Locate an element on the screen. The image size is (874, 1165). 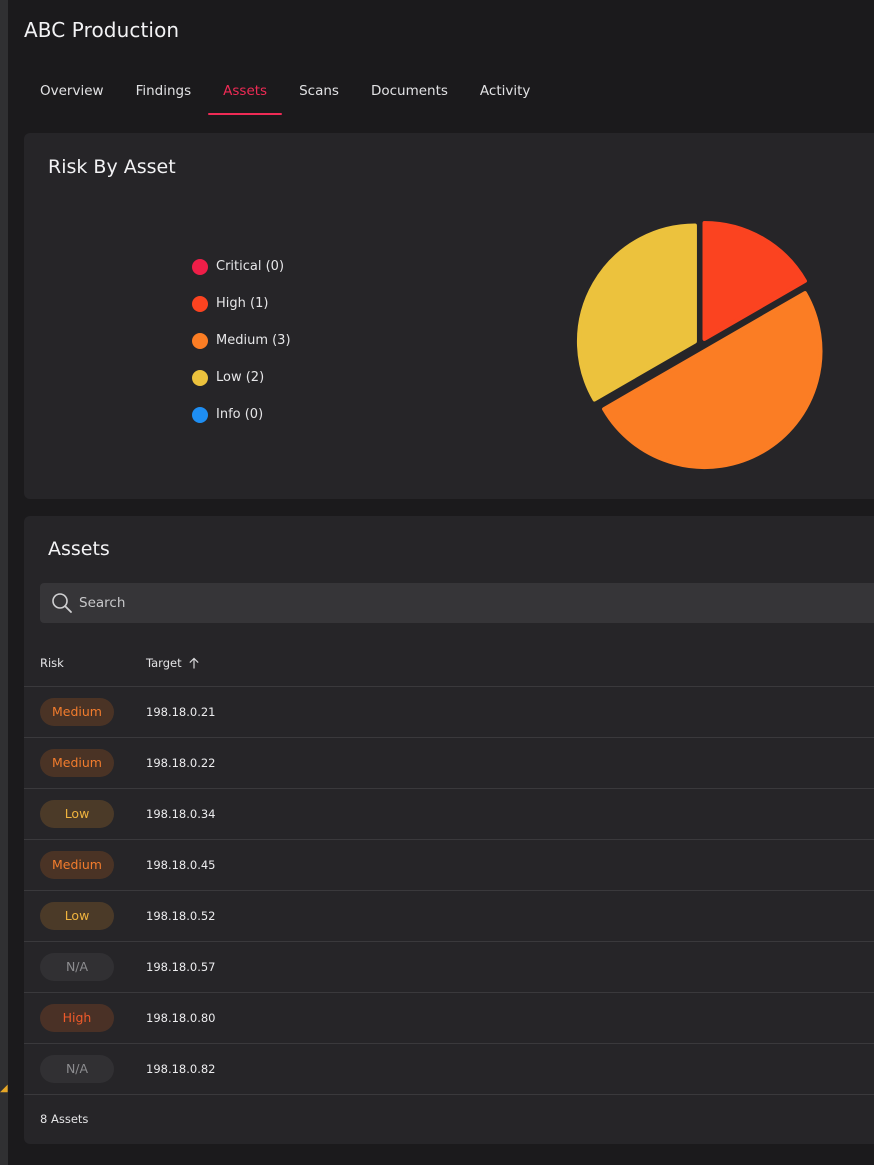
page-title: ABC Production is located at coordinates (102, 30).